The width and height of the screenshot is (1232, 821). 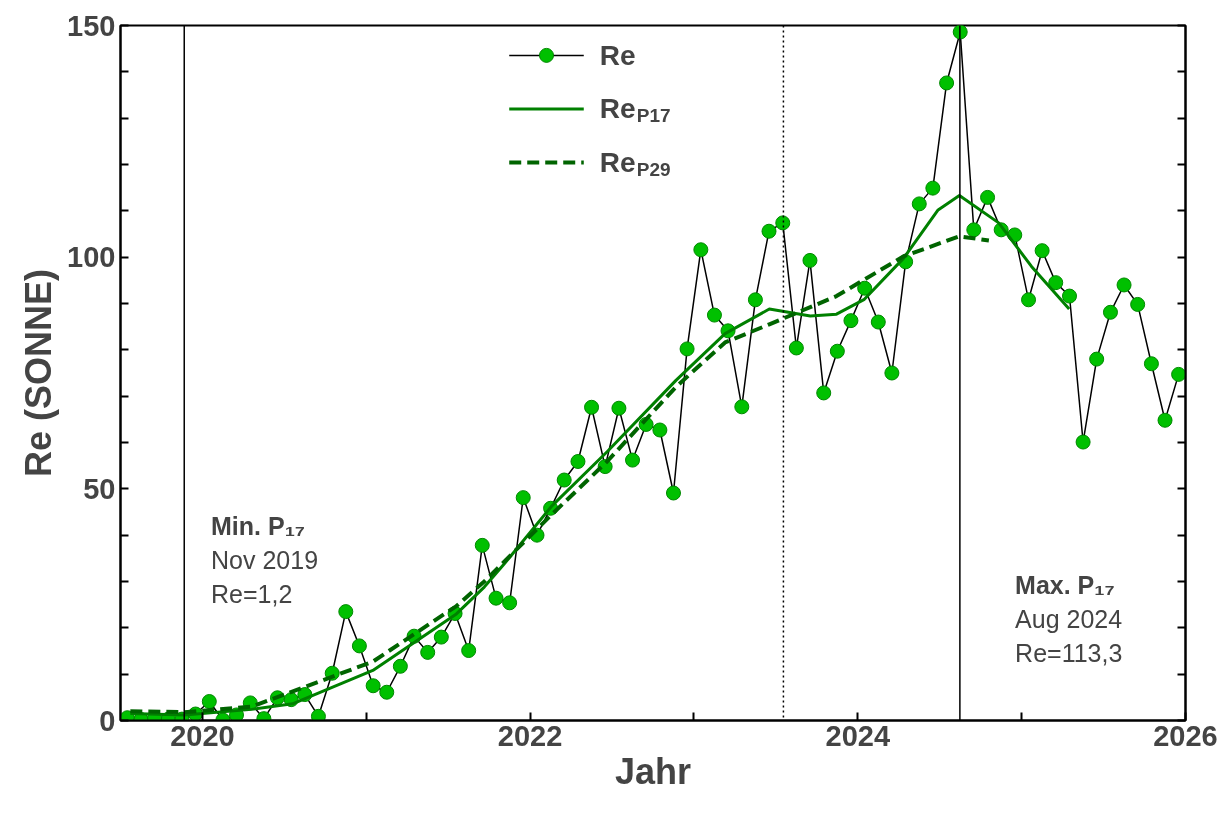 What do you see at coordinates (99, 488) in the screenshot?
I see `y-tick-label: 50` at bounding box center [99, 488].